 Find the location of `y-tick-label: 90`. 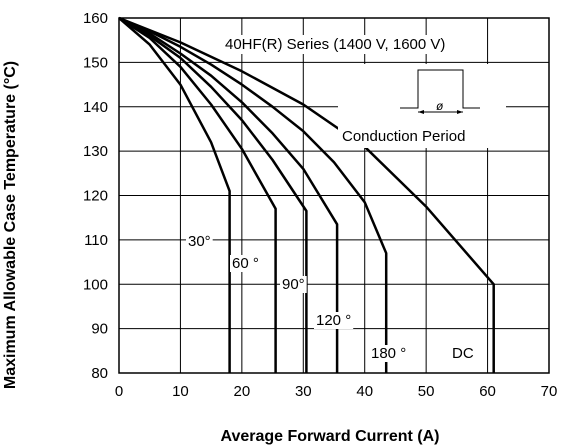

y-tick-label: 90 is located at coordinates (99, 329).